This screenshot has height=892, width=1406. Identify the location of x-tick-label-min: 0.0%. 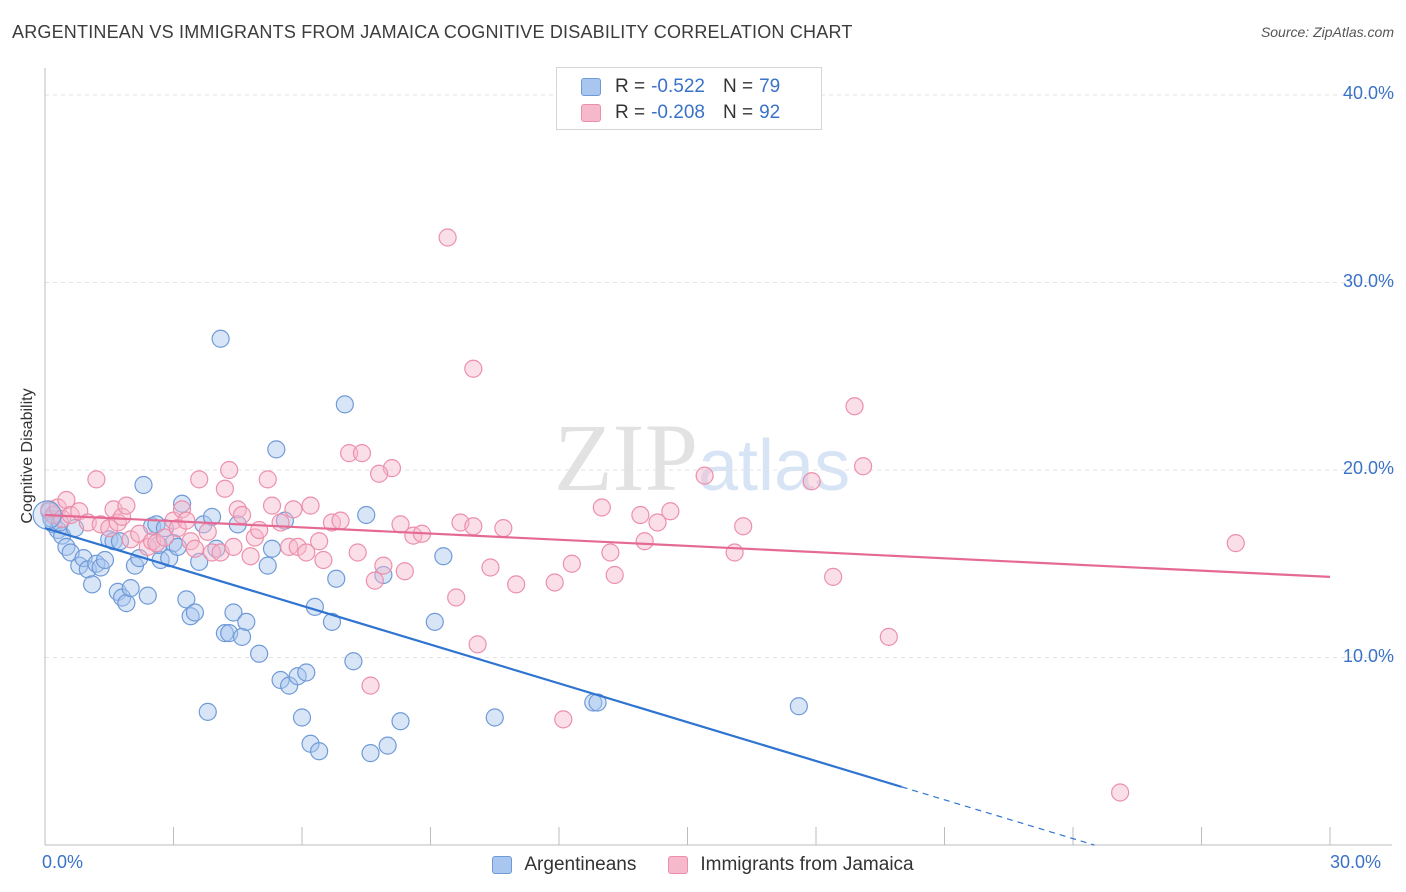
(63, 862).